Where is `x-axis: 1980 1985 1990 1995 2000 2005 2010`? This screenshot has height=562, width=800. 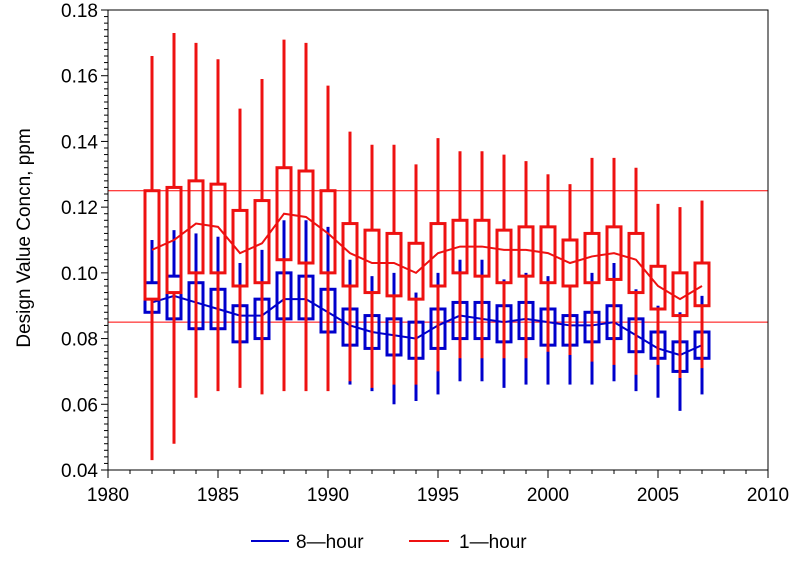 x-axis: 1980 1985 1990 1995 2000 2005 2010 is located at coordinates (438, 487).